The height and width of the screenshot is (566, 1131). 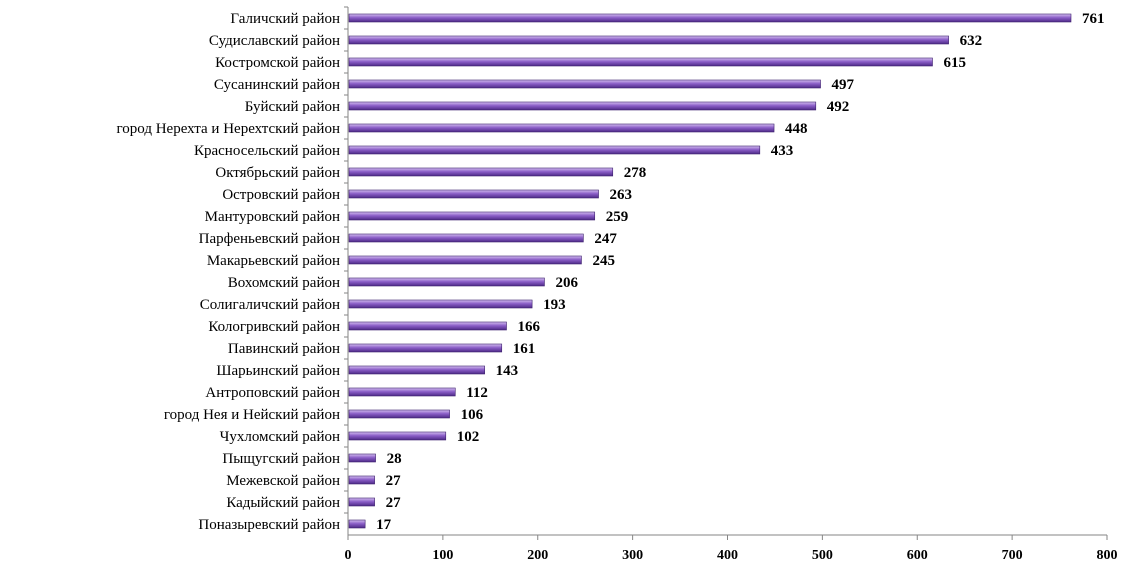 What do you see at coordinates (971, 41) in the screenshot?
I see `value-label: 632` at bounding box center [971, 41].